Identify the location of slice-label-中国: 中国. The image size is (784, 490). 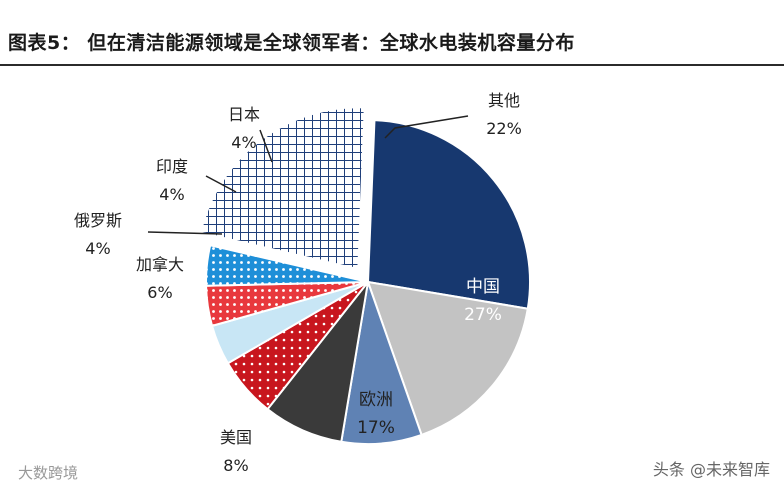
(483, 287).